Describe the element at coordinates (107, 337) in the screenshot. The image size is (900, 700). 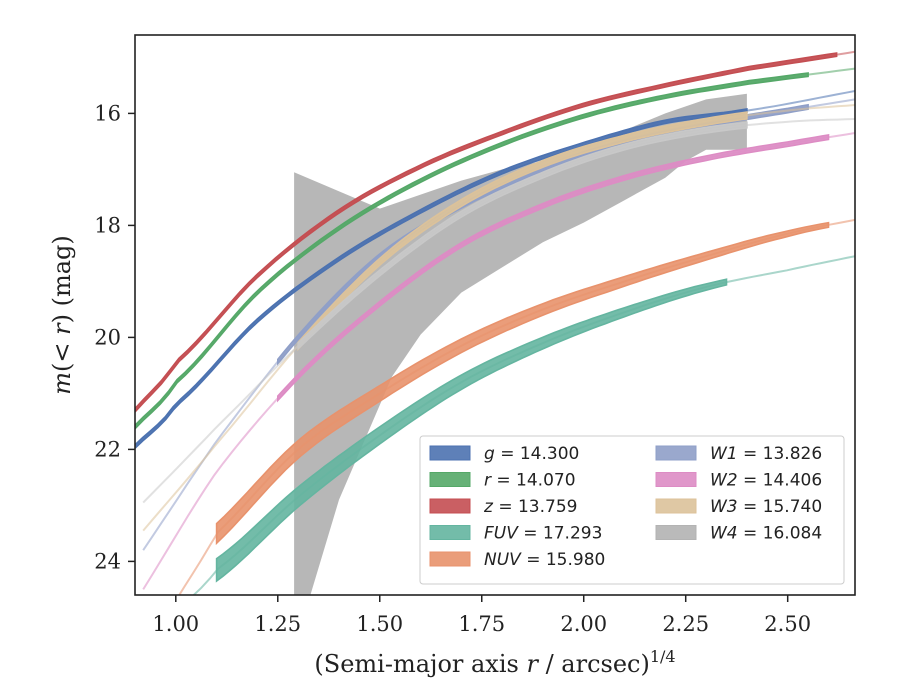
I see `y-tick-label: 20` at that location.